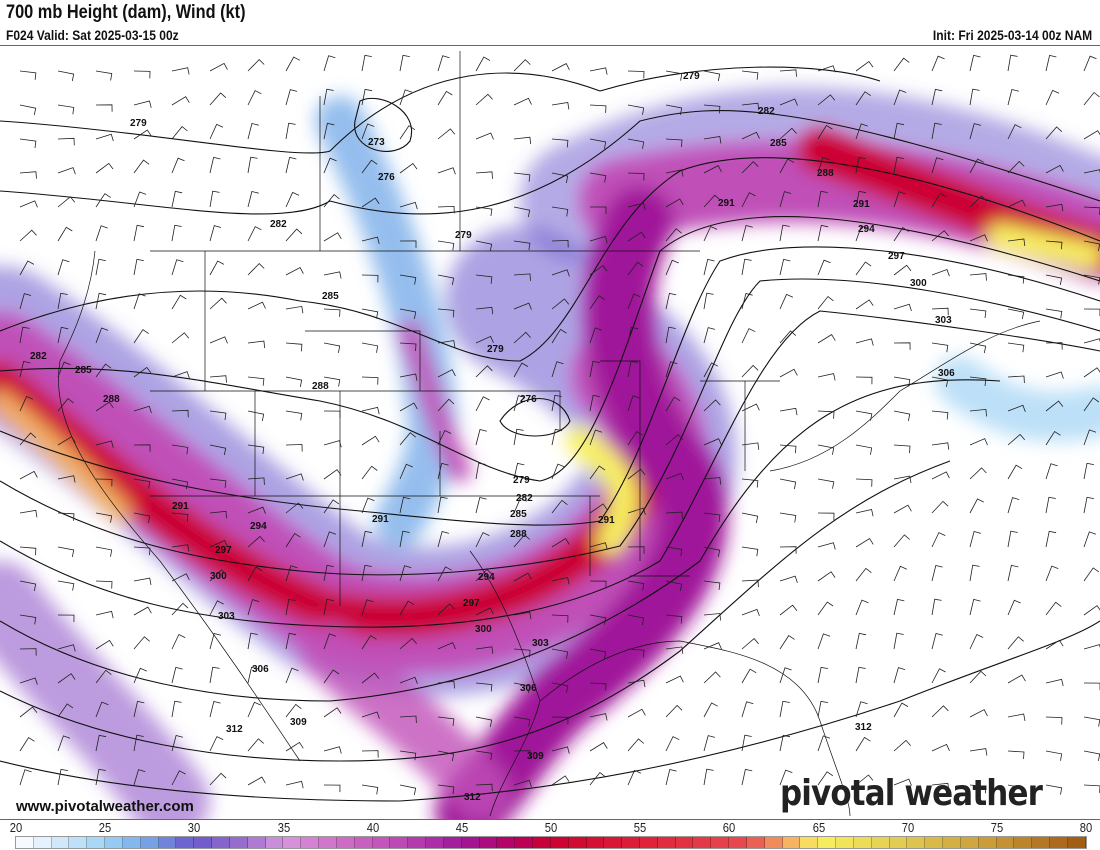 The width and height of the screenshot is (1100, 850). I want to click on contour-label: 312, so click(234, 729).